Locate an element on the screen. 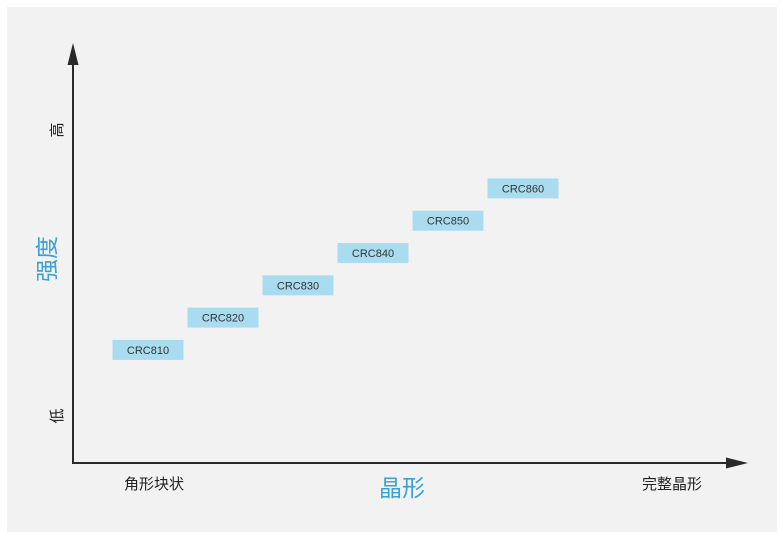 Image resolution: width=781 pixels, height=535 pixels. data-point-crc860 is located at coordinates (523, 188).